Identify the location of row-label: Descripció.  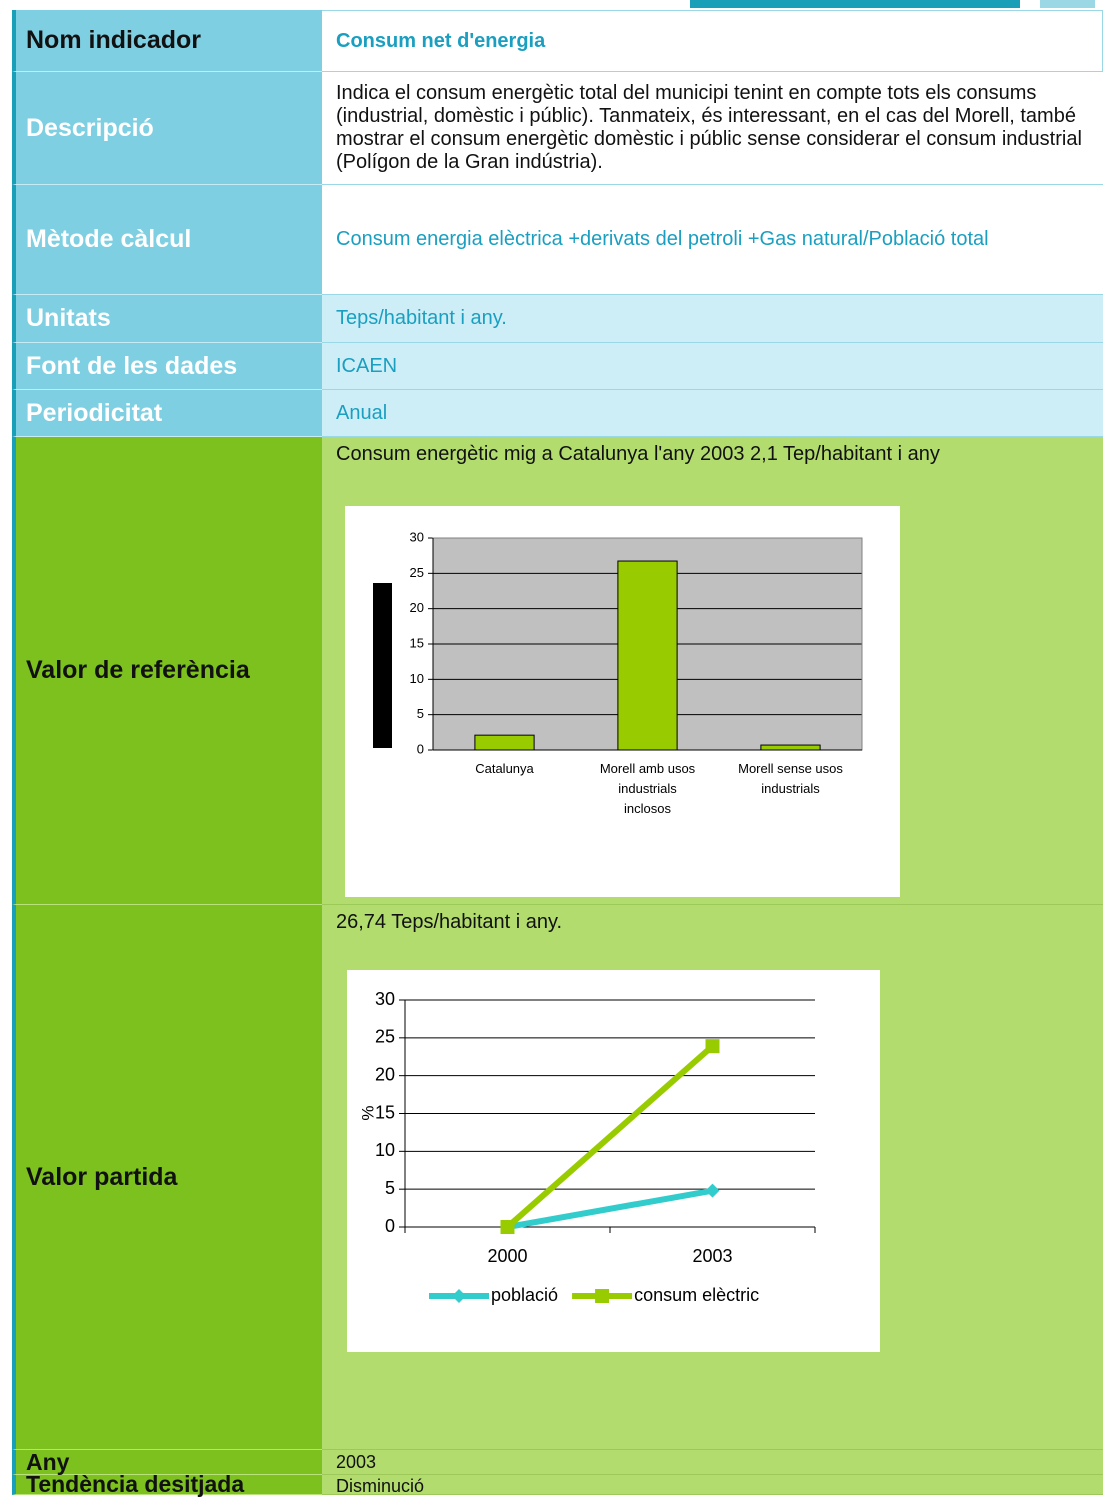
(167, 128).